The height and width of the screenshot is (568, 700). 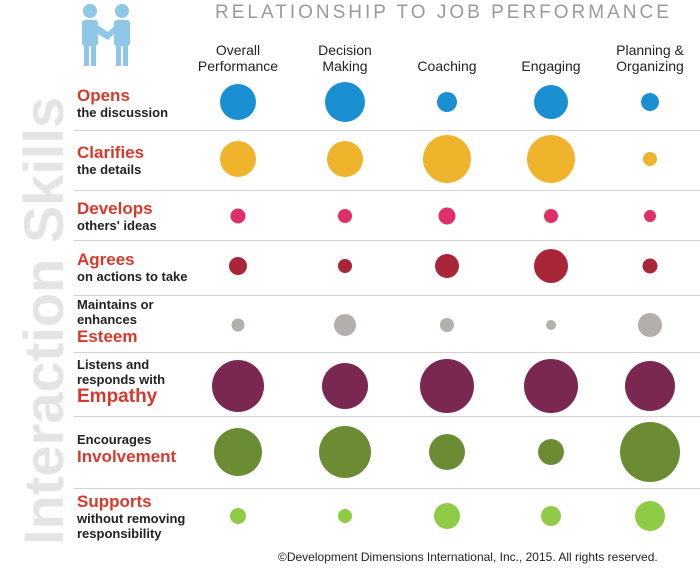 I want to click on column-header-line: Organizing, so click(x=650, y=66).